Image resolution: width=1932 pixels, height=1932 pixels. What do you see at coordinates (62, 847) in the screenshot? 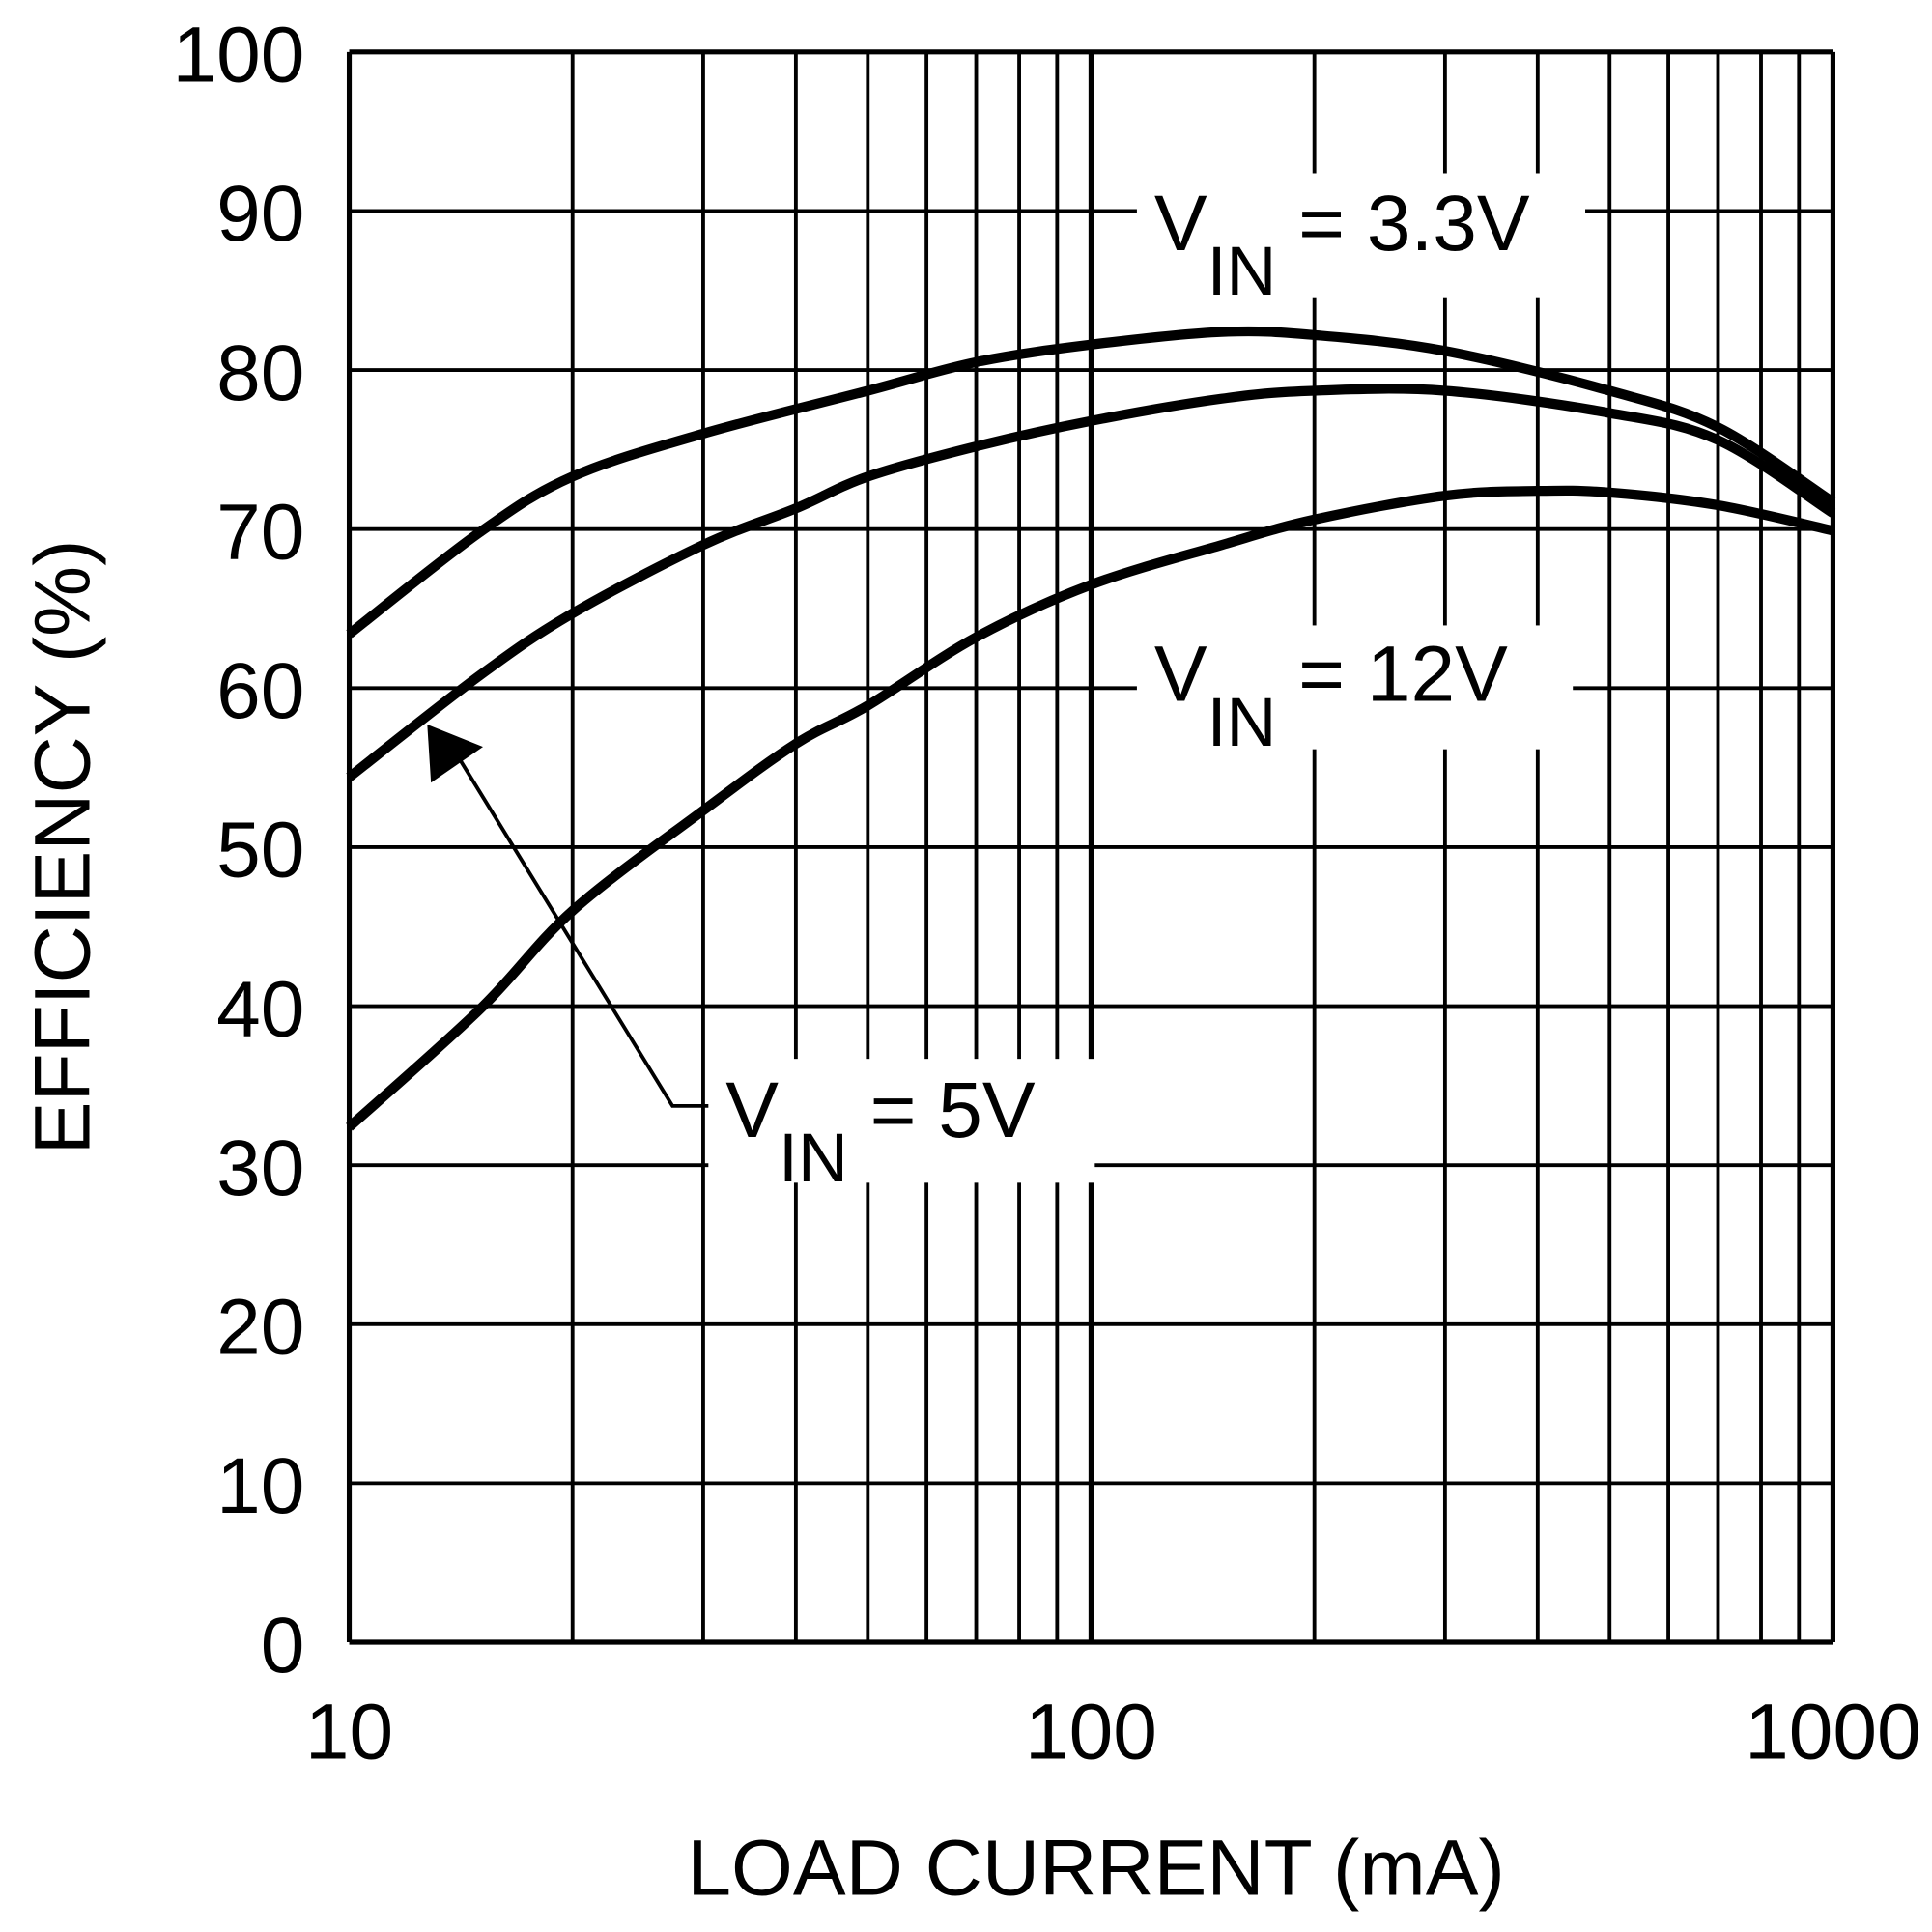
I see `y-axis-label: EFFICIENCY (%)` at bounding box center [62, 847].